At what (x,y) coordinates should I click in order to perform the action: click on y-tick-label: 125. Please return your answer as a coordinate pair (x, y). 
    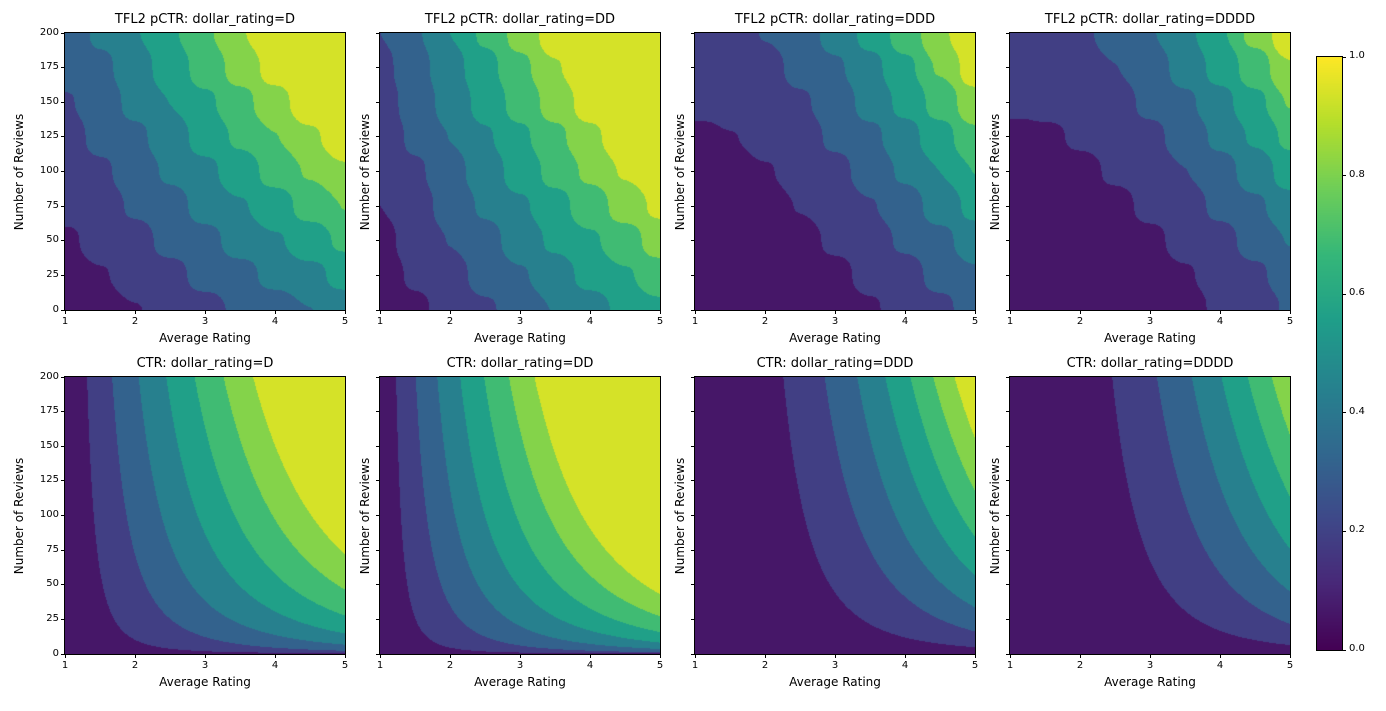
    Looking at the image, I should click on (49, 480).